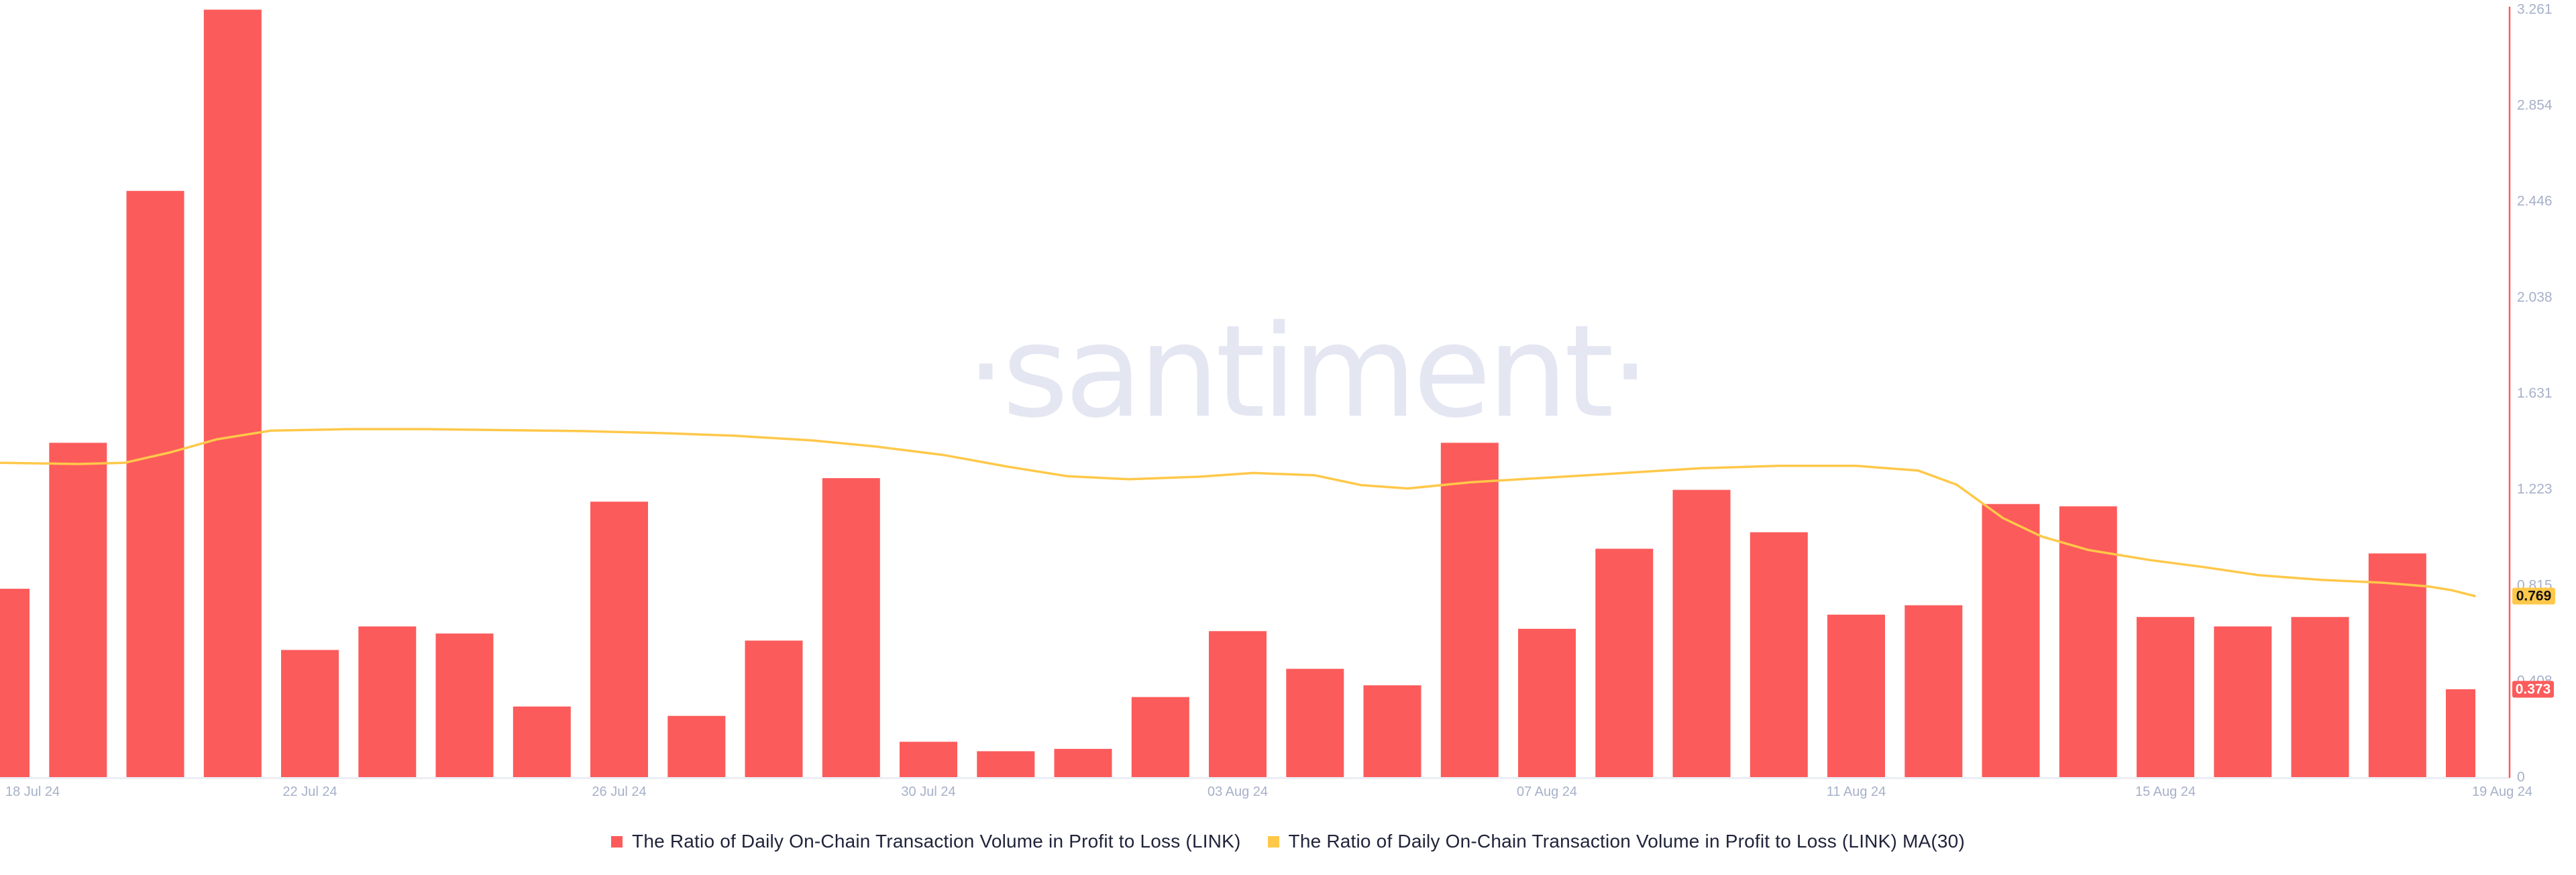 The image size is (2576, 875). I want to click on bar-25 Jul 24, so click(542, 741).